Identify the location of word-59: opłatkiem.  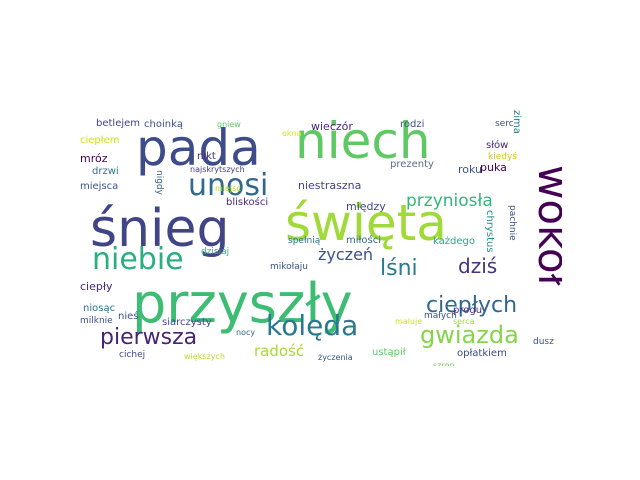
(482, 353).